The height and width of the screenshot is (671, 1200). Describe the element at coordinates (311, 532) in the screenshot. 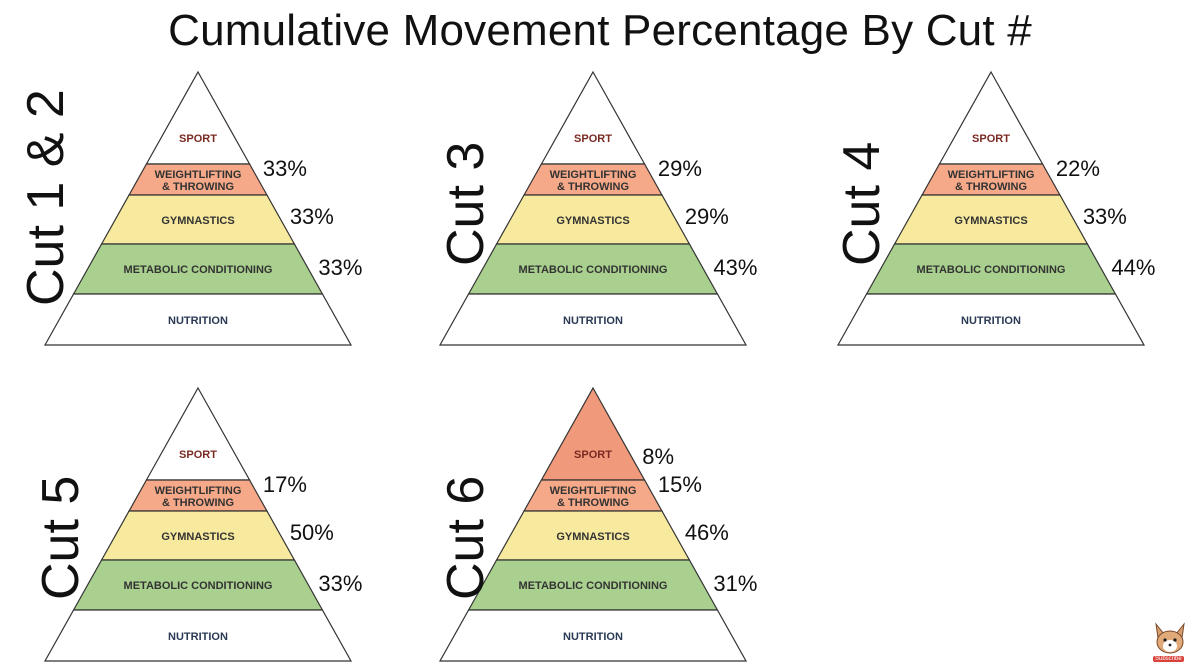

I see `percent-gymnastics: 50%` at that location.